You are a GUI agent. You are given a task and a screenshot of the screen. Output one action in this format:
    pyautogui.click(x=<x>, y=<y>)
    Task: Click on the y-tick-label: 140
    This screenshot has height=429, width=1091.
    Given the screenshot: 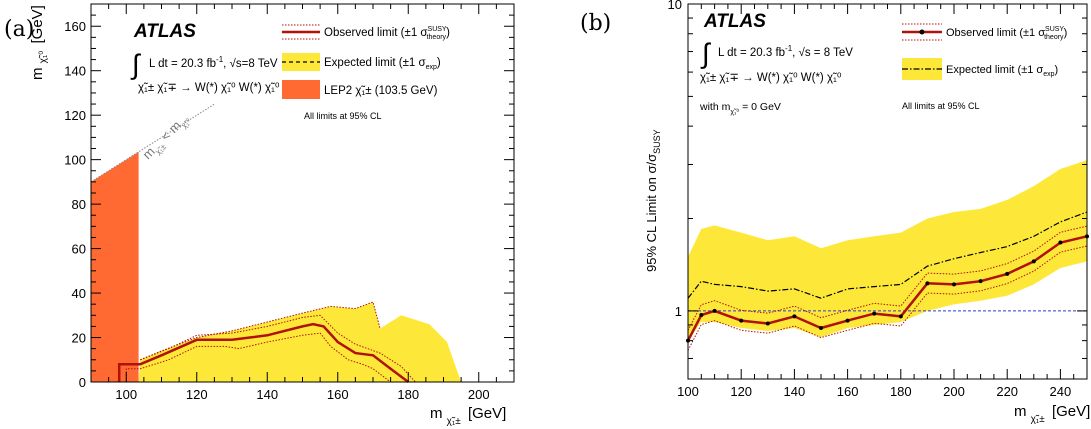 What is the action you would take?
    pyautogui.click(x=75, y=71)
    